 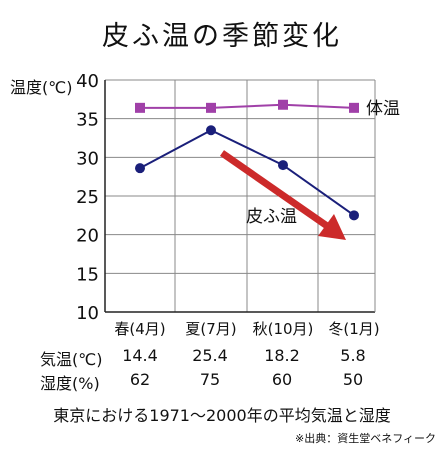 What do you see at coordinates (87, 313) in the screenshot?
I see `y-tick-label: 10` at bounding box center [87, 313].